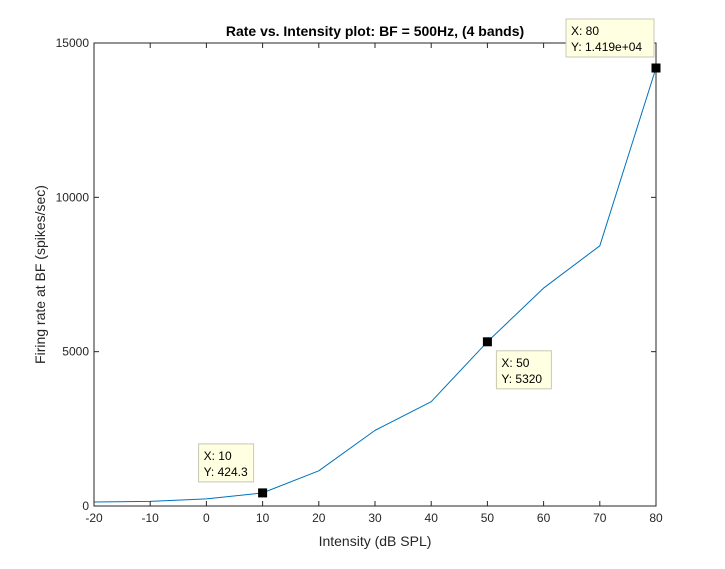 Image resolution: width=725 pixels, height=569 pixels. Describe the element at coordinates (375, 518) in the screenshot. I see `x-tick-label: 30` at that location.